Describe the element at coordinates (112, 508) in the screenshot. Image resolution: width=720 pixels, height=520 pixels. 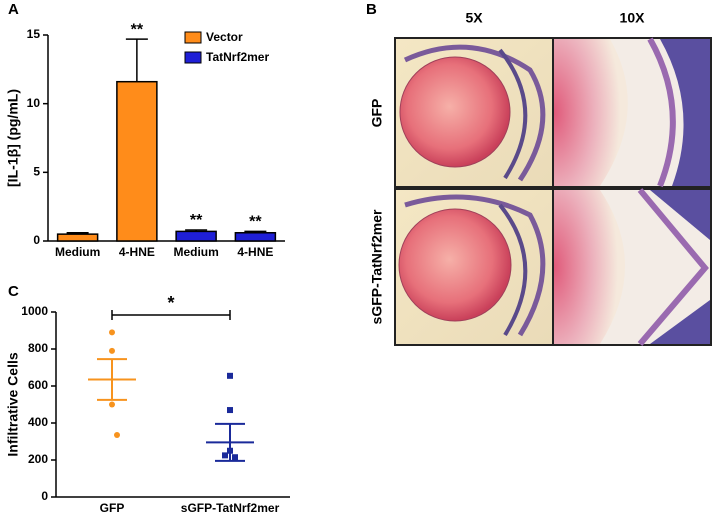
I see `x-tick-label: GFP` at that location.